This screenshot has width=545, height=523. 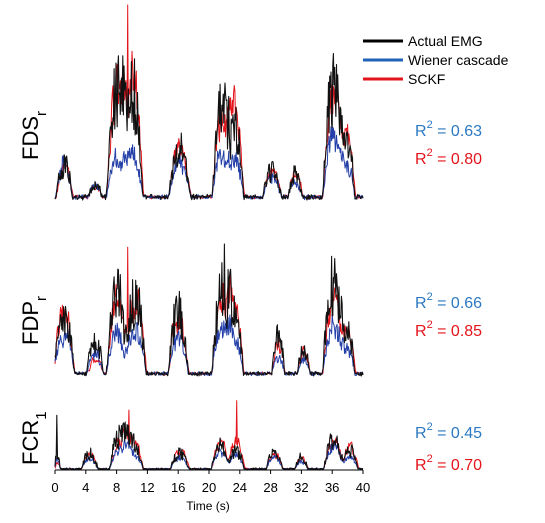 I want to click on x-tick-label: 28, so click(x=270, y=487).